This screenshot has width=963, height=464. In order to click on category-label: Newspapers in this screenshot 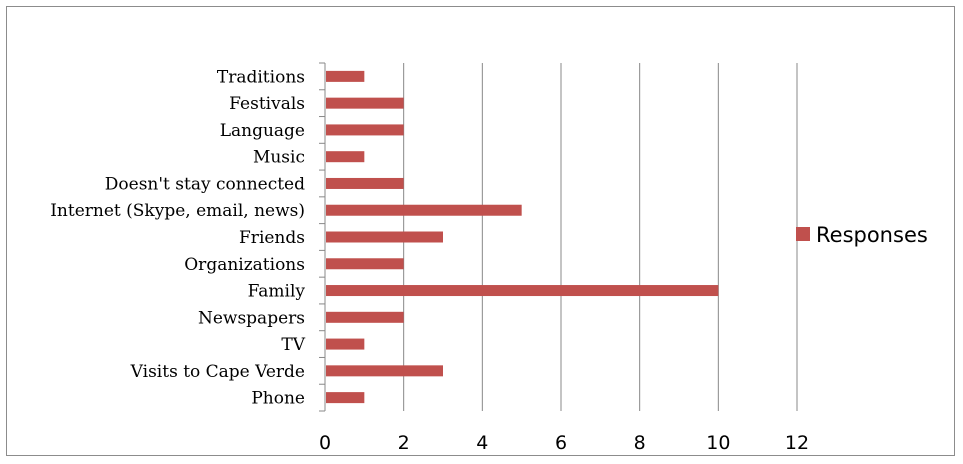, I will do `click(251, 318)`.